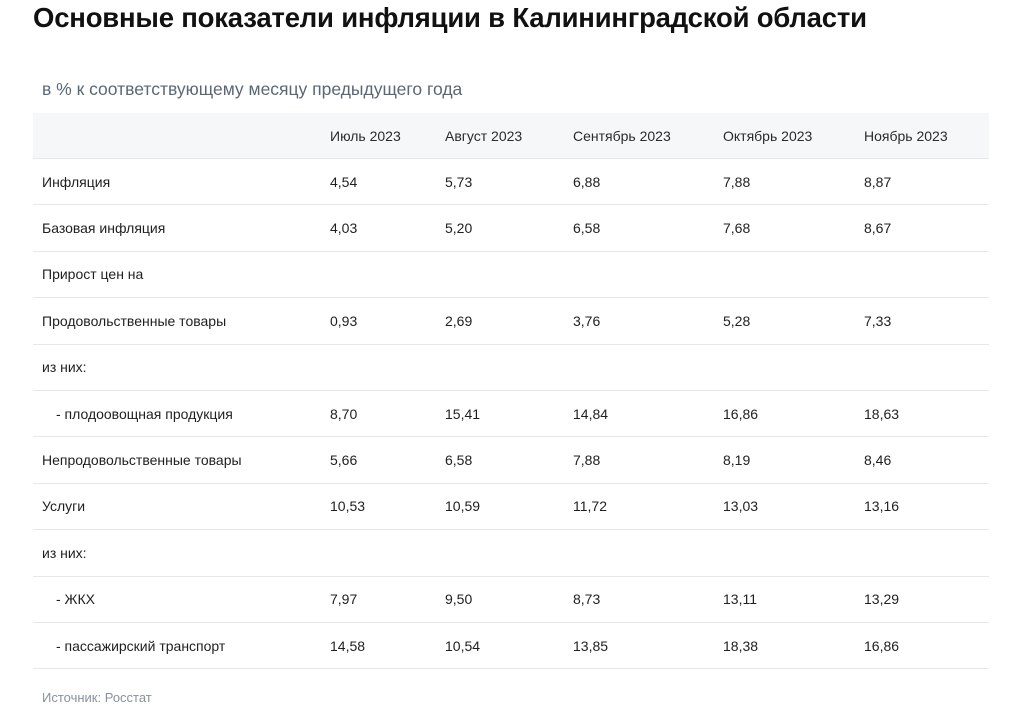  I want to click on table-cell: 14,84, so click(591, 413).